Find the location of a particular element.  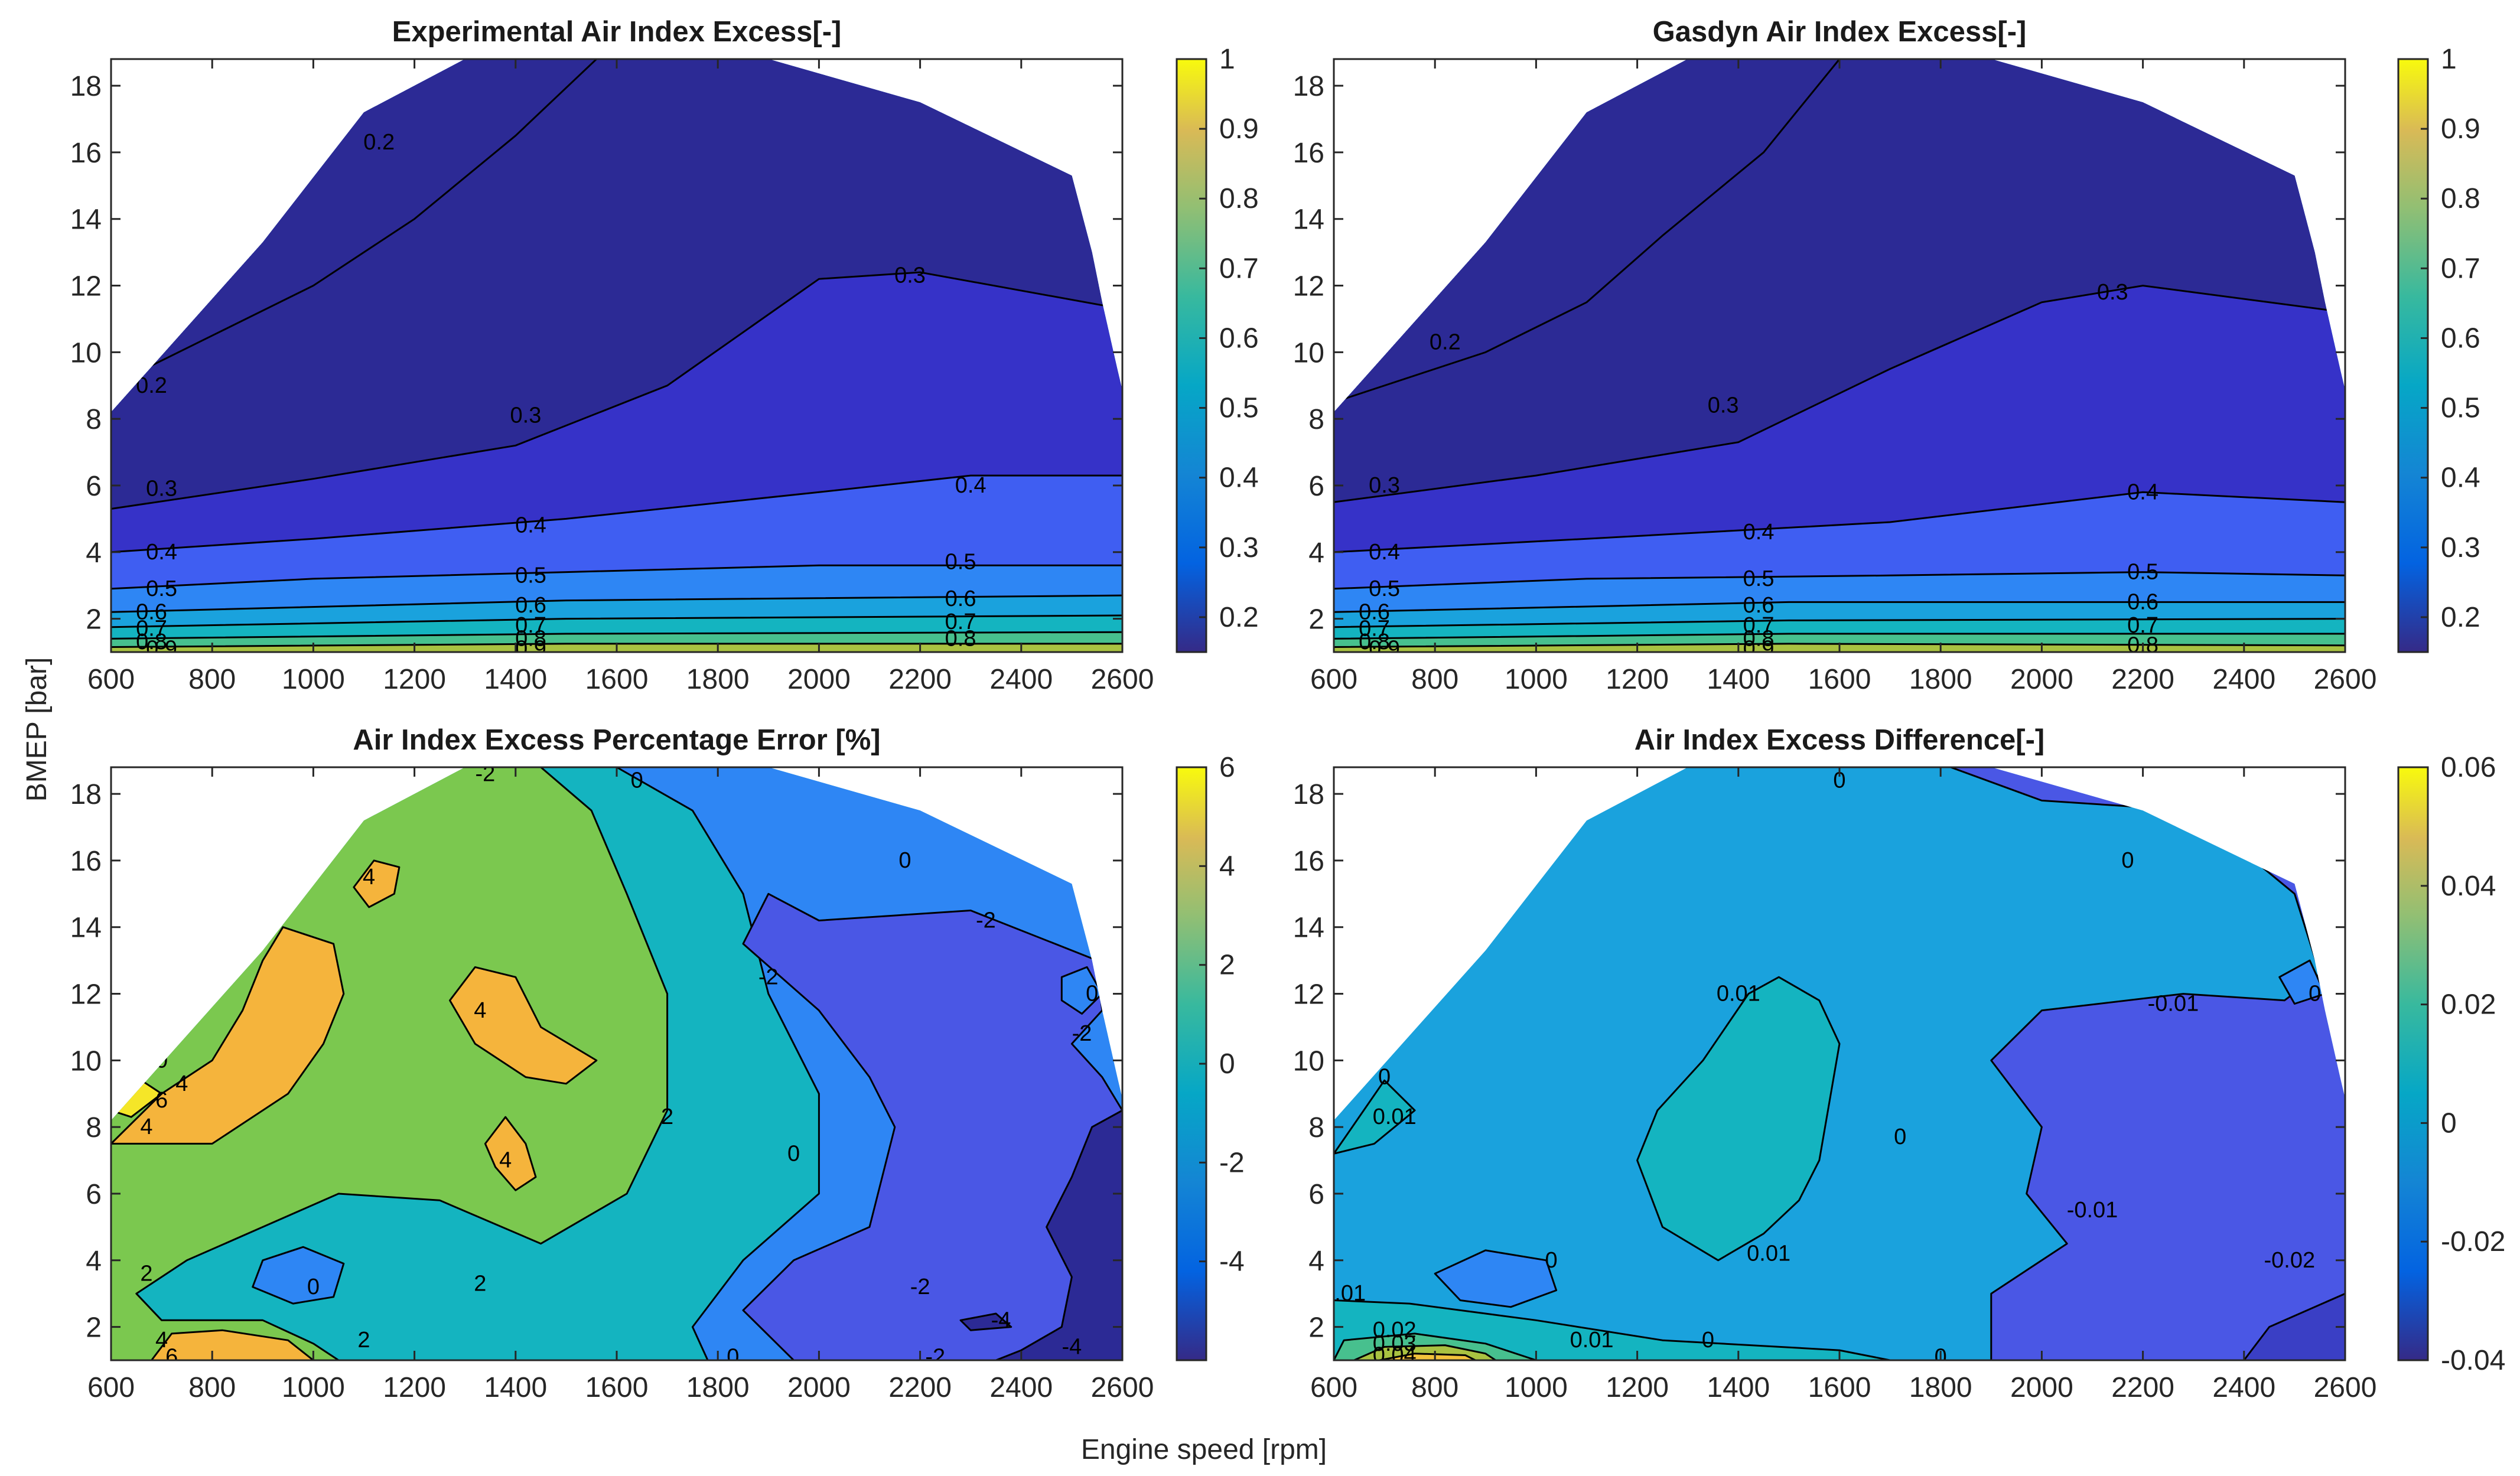

x-tick-label: 2200 is located at coordinates (2142, 679).